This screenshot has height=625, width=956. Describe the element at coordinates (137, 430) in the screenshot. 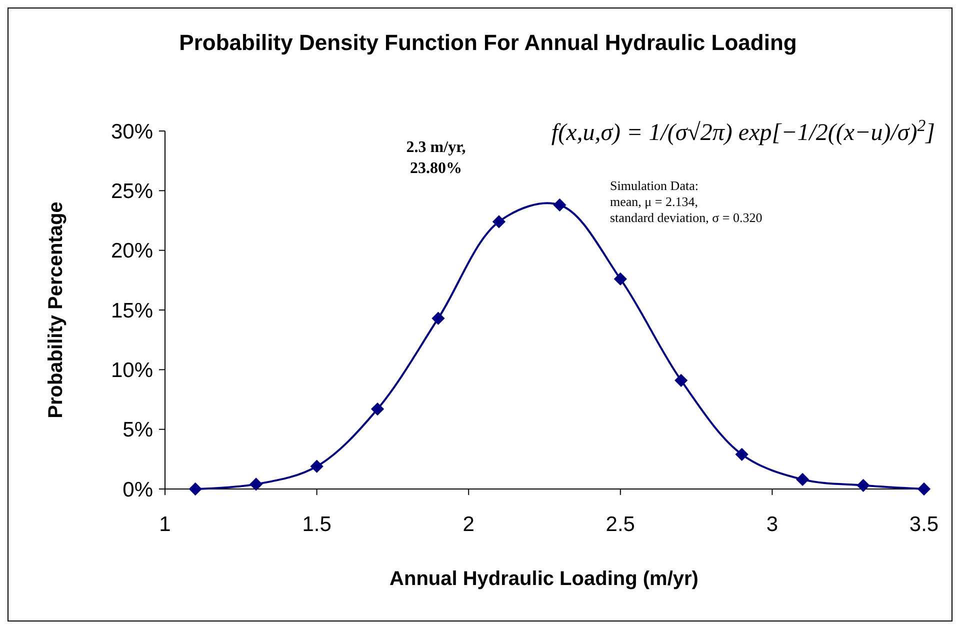

I see `y-tick-label: 5%` at that location.